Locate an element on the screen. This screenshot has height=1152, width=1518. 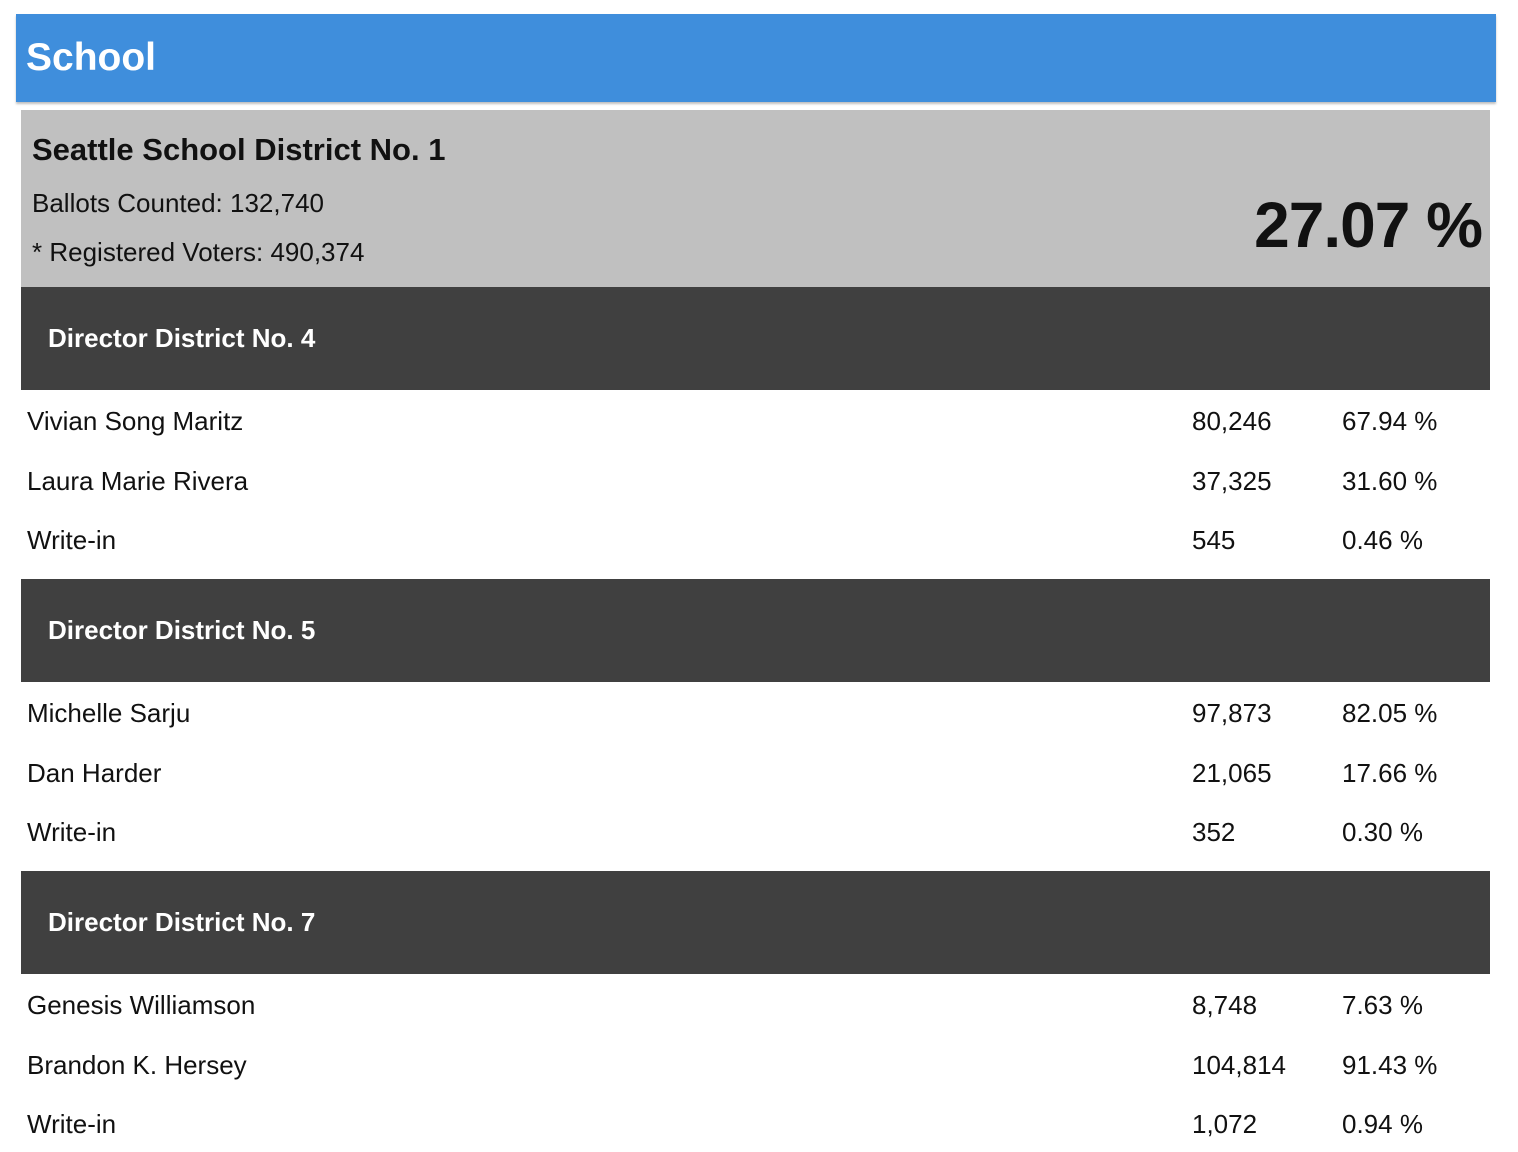
section-header: School is located at coordinates (756, 58).